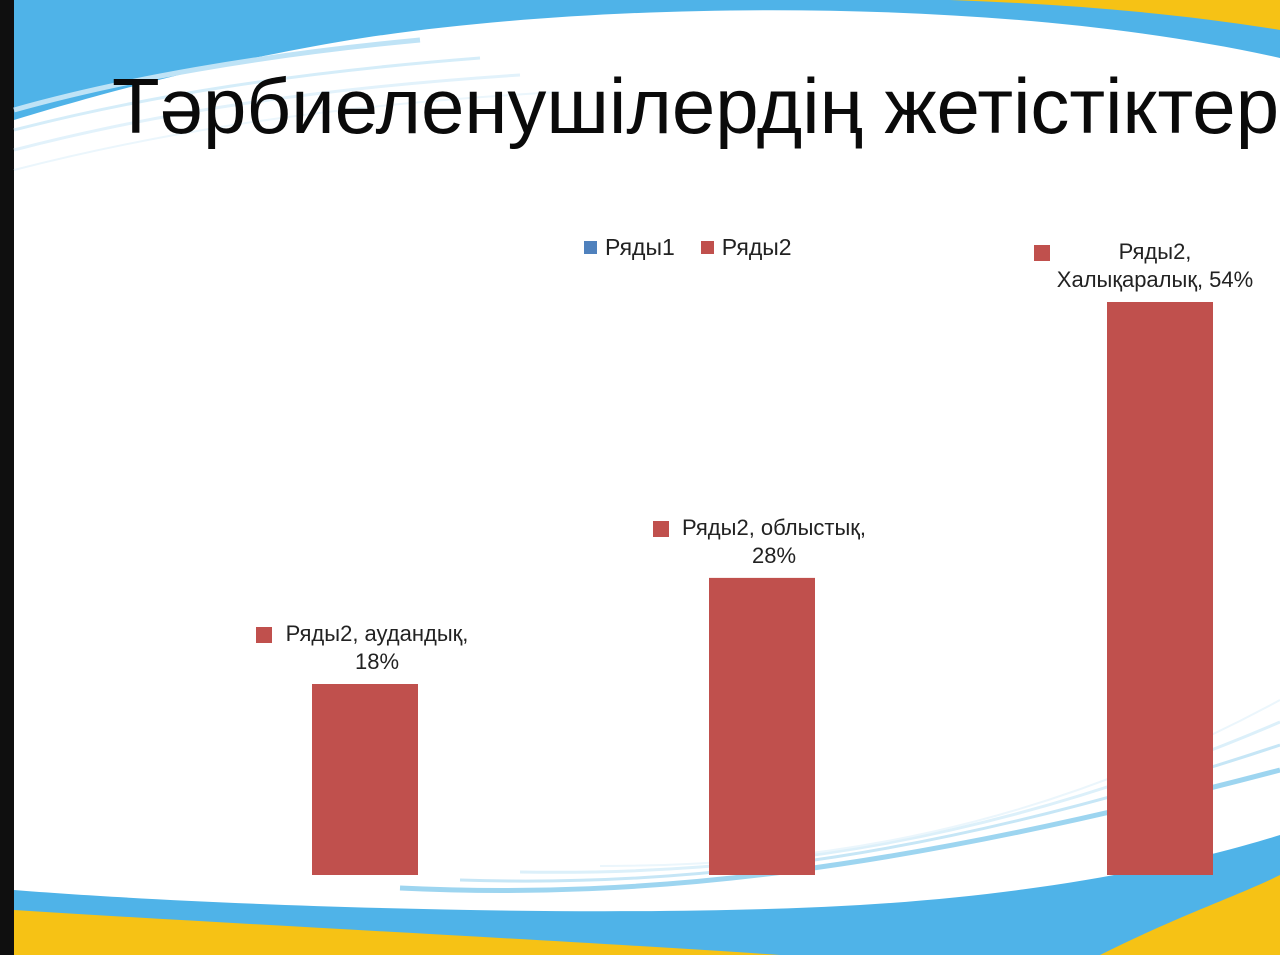  Describe the element at coordinates (762, 726) in the screenshot. I see `bar-облыстық` at that location.